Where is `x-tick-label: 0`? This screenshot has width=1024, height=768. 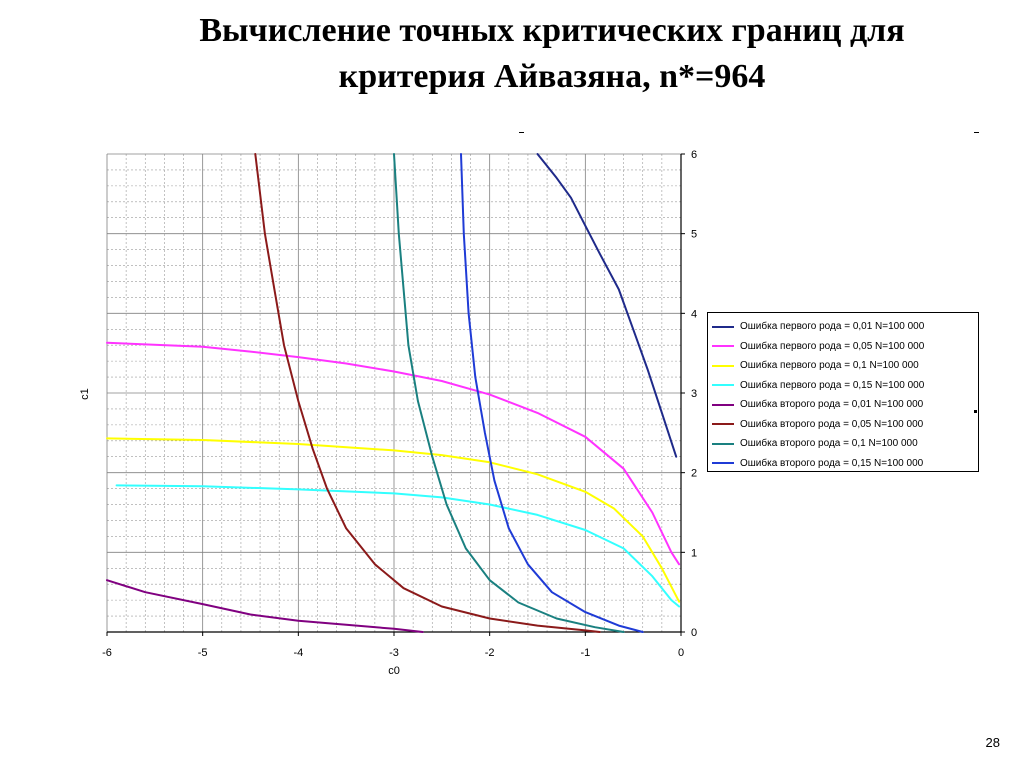 x-tick-label: 0 is located at coordinates (681, 653).